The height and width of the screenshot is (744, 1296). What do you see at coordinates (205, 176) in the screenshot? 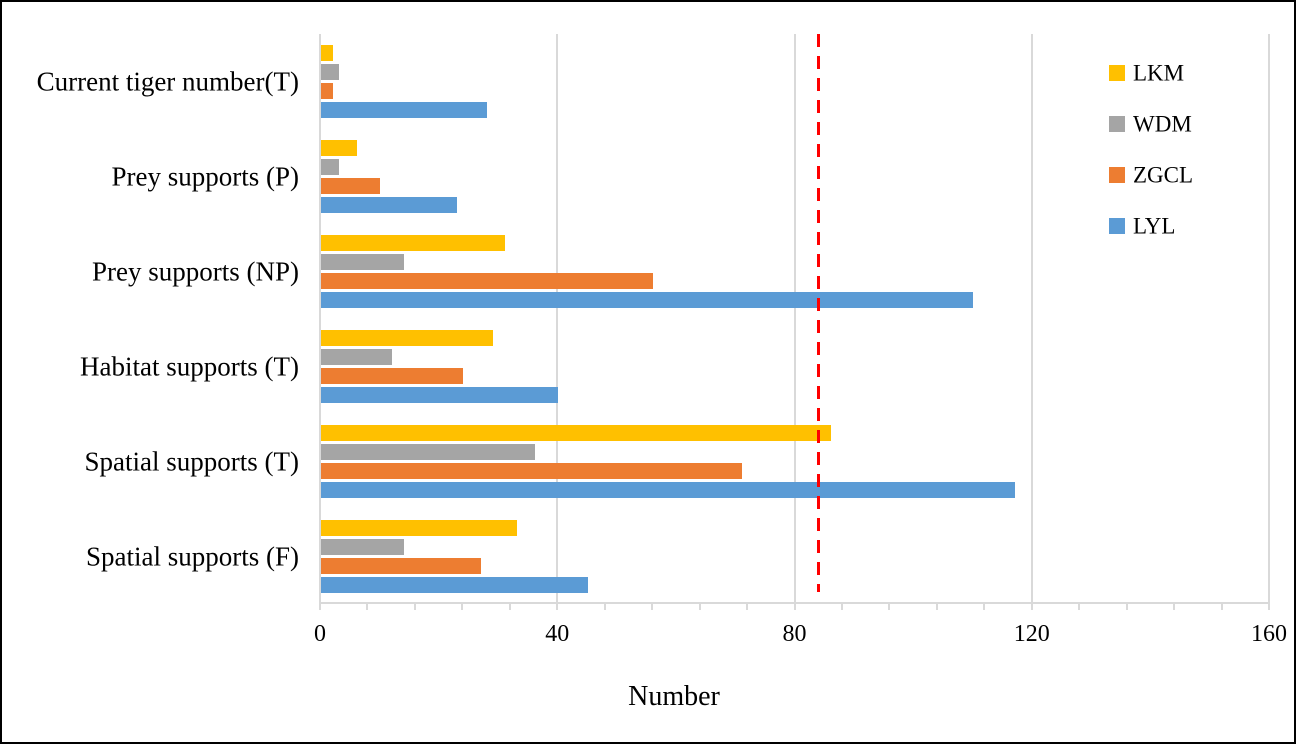
I see `category-label: Prey supports (P)` at bounding box center [205, 176].